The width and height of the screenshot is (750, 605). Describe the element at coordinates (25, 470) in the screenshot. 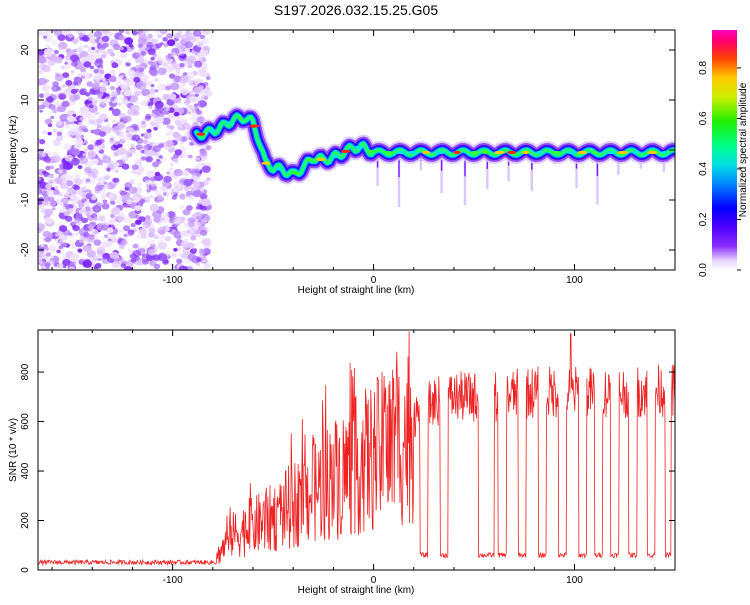

I see `y-tick-label: 400` at that location.